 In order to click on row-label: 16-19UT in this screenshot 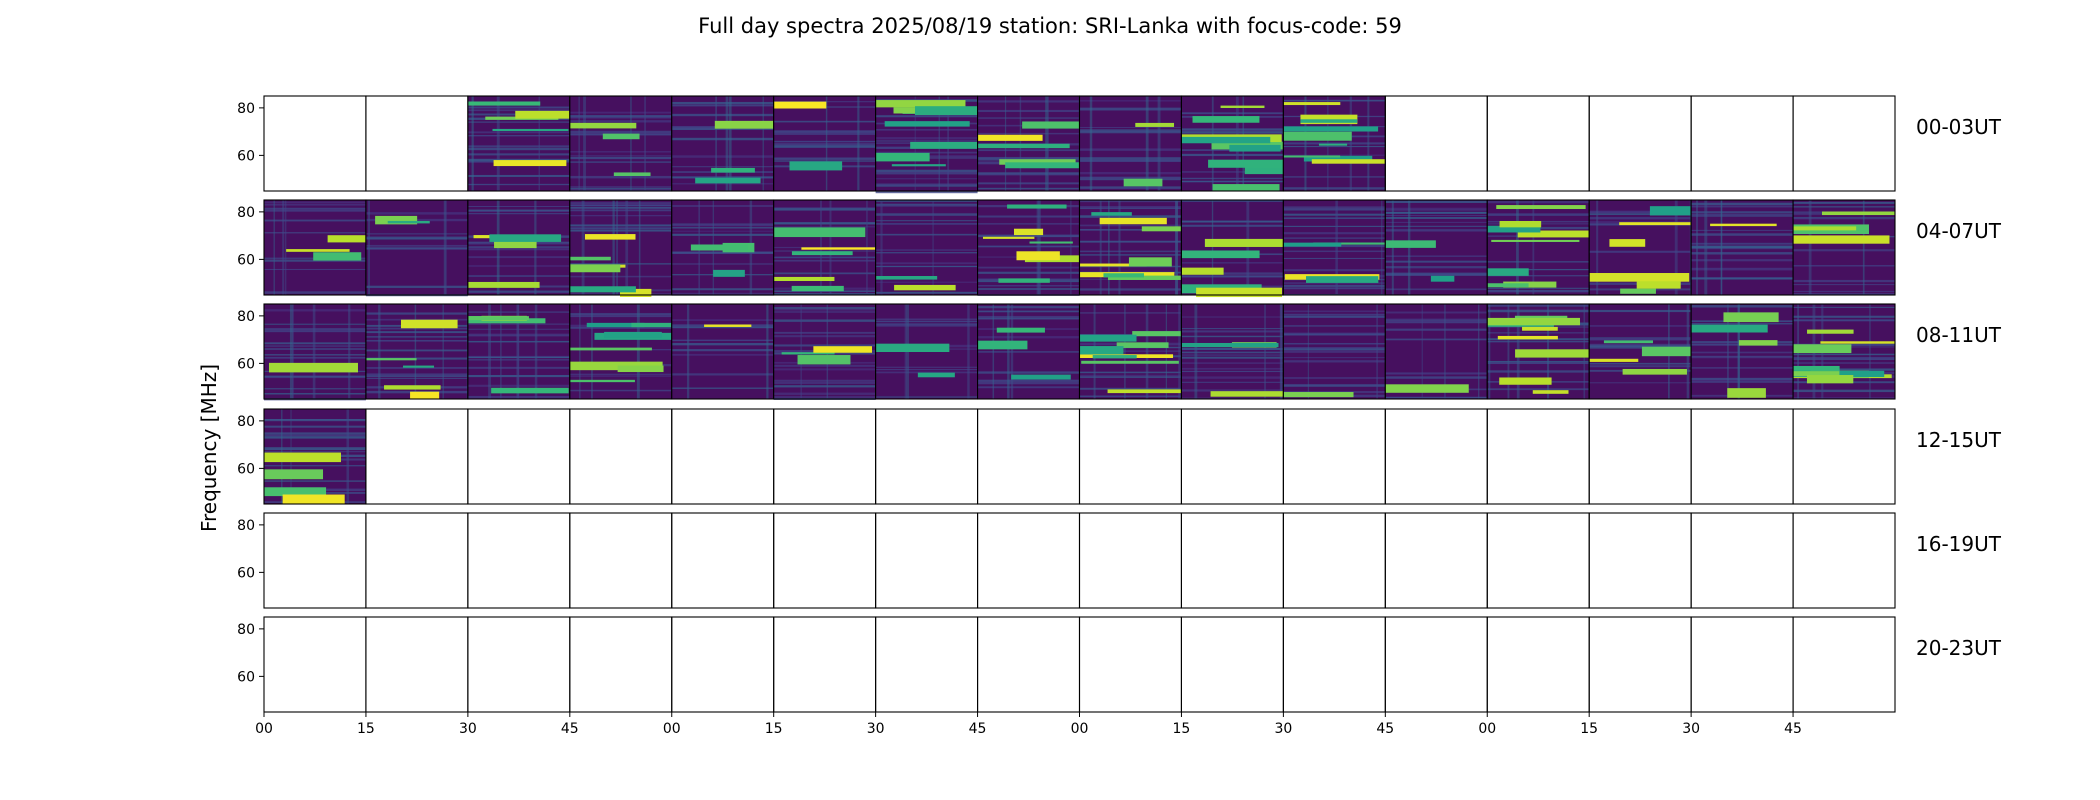, I will do `click(1959, 544)`.